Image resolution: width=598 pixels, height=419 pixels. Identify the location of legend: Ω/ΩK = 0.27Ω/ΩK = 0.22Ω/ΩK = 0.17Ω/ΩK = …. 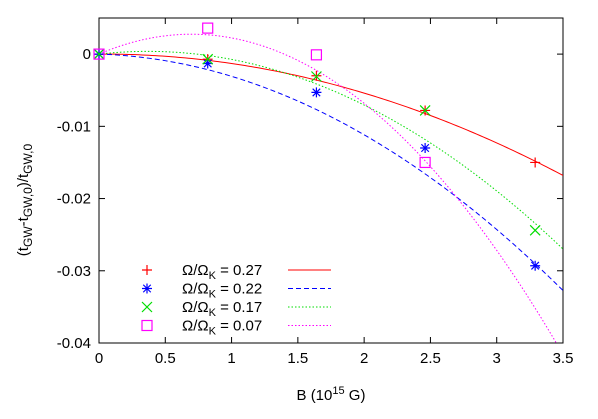
(236, 300).